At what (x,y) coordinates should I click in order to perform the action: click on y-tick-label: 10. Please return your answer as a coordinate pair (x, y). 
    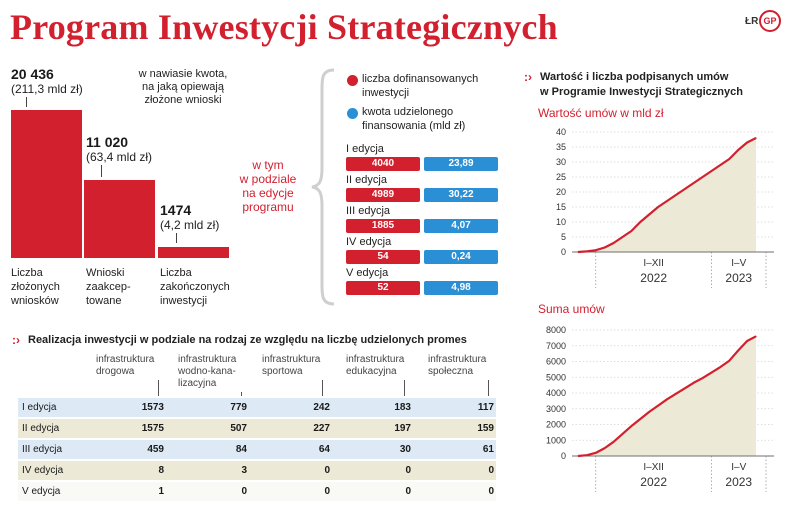
    Looking at the image, I should click on (561, 222).